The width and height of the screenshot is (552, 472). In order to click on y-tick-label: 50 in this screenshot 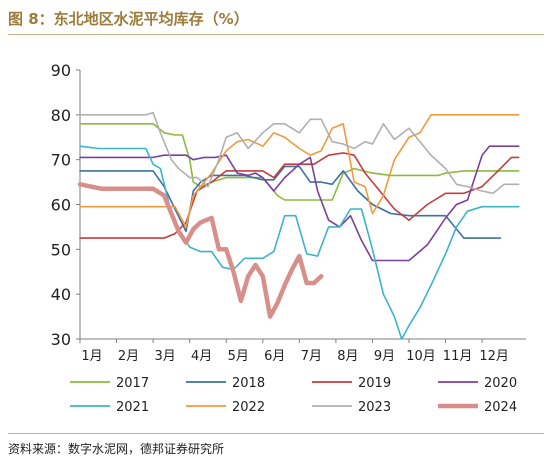, I will do `click(61, 249)`.